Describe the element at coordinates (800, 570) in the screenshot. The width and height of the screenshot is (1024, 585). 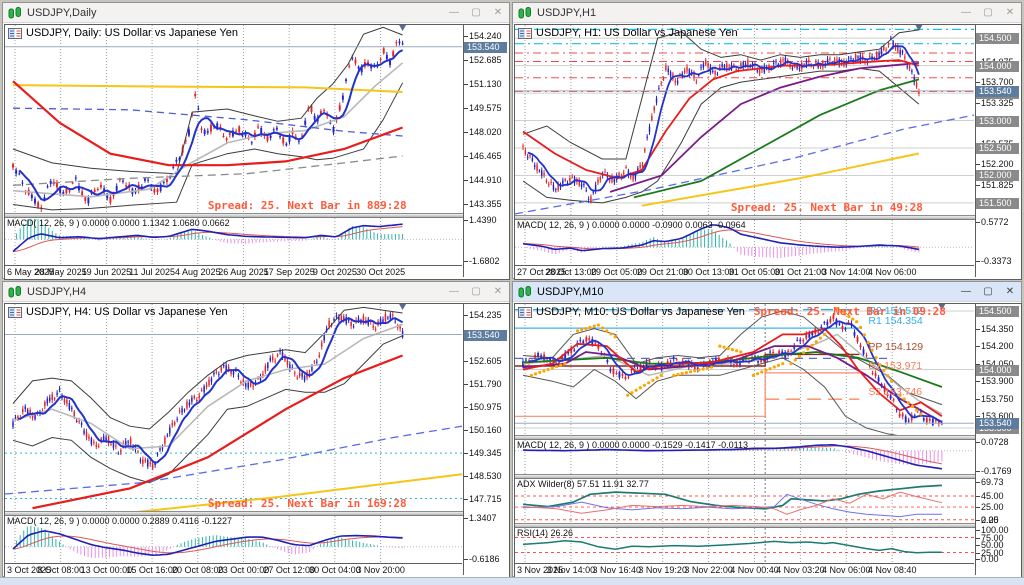
I see `x-label: 4 Nov 03:20` at that location.